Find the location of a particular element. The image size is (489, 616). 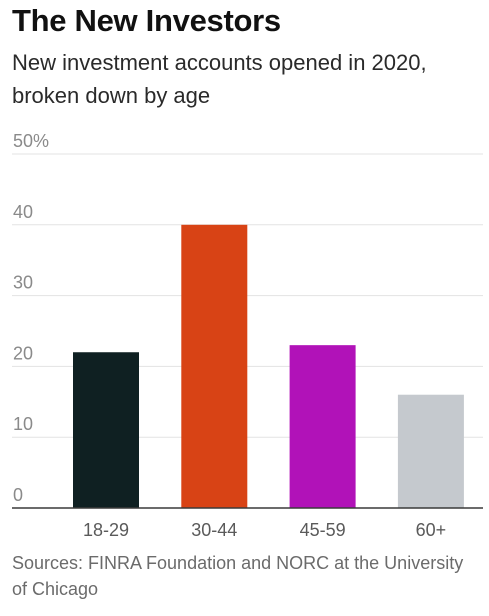

bar-60+ is located at coordinates (430, 451).